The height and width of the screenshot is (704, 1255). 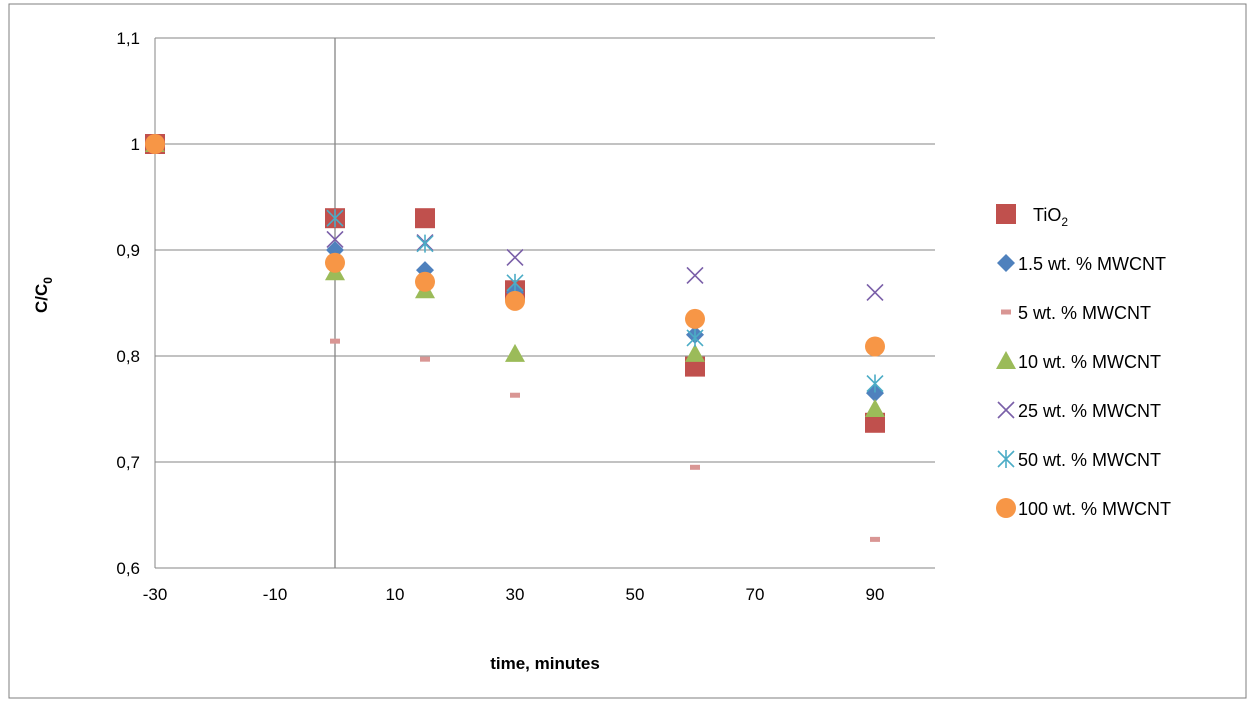 I want to click on y-tick-label: 0,6, so click(x=128, y=568).